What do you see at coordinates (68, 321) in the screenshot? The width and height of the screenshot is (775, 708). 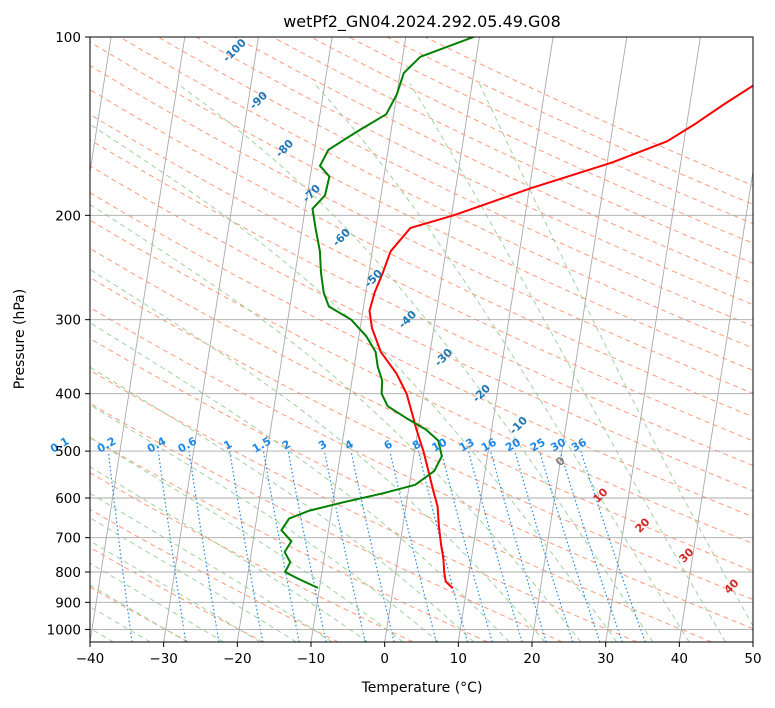 I see `y-tick-label: 300` at bounding box center [68, 321].